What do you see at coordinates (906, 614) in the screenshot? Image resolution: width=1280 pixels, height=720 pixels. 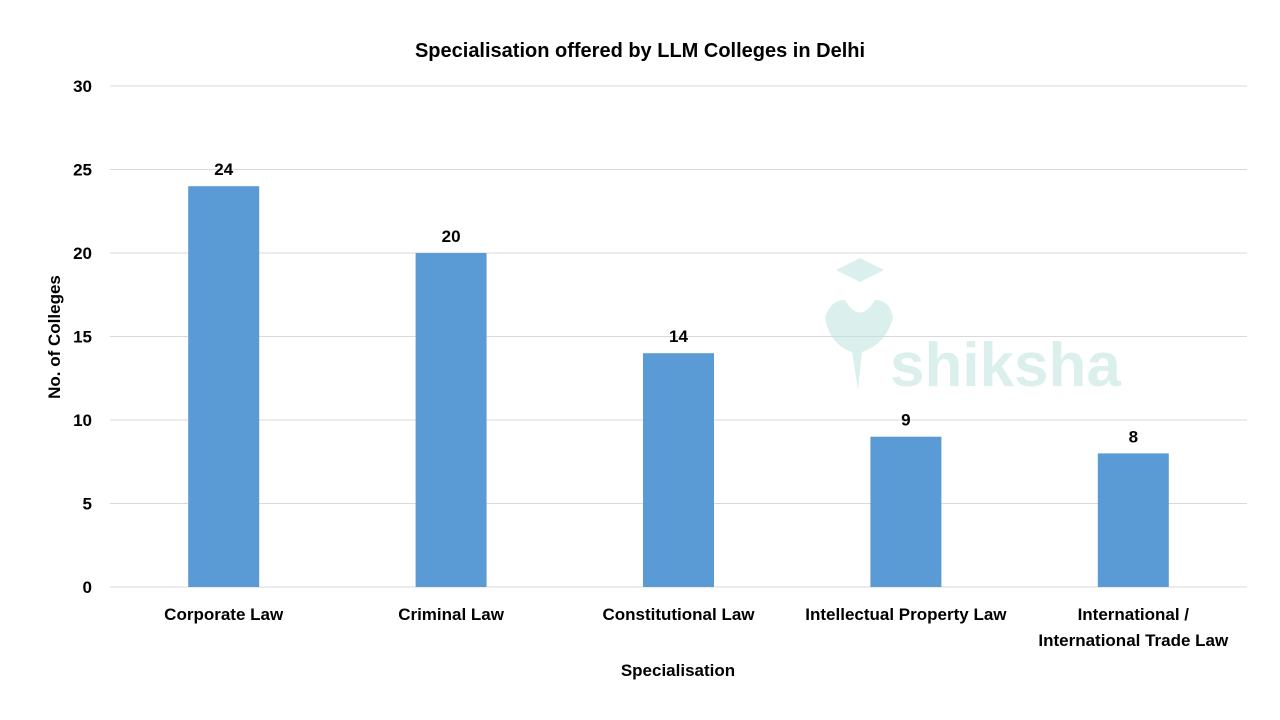 I see `x-tick-label: Intellectual Property Law` at bounding box center [906, 614].